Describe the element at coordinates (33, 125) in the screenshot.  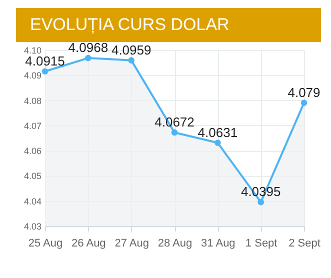
I see `y-tick-label: 4.07` at that location.